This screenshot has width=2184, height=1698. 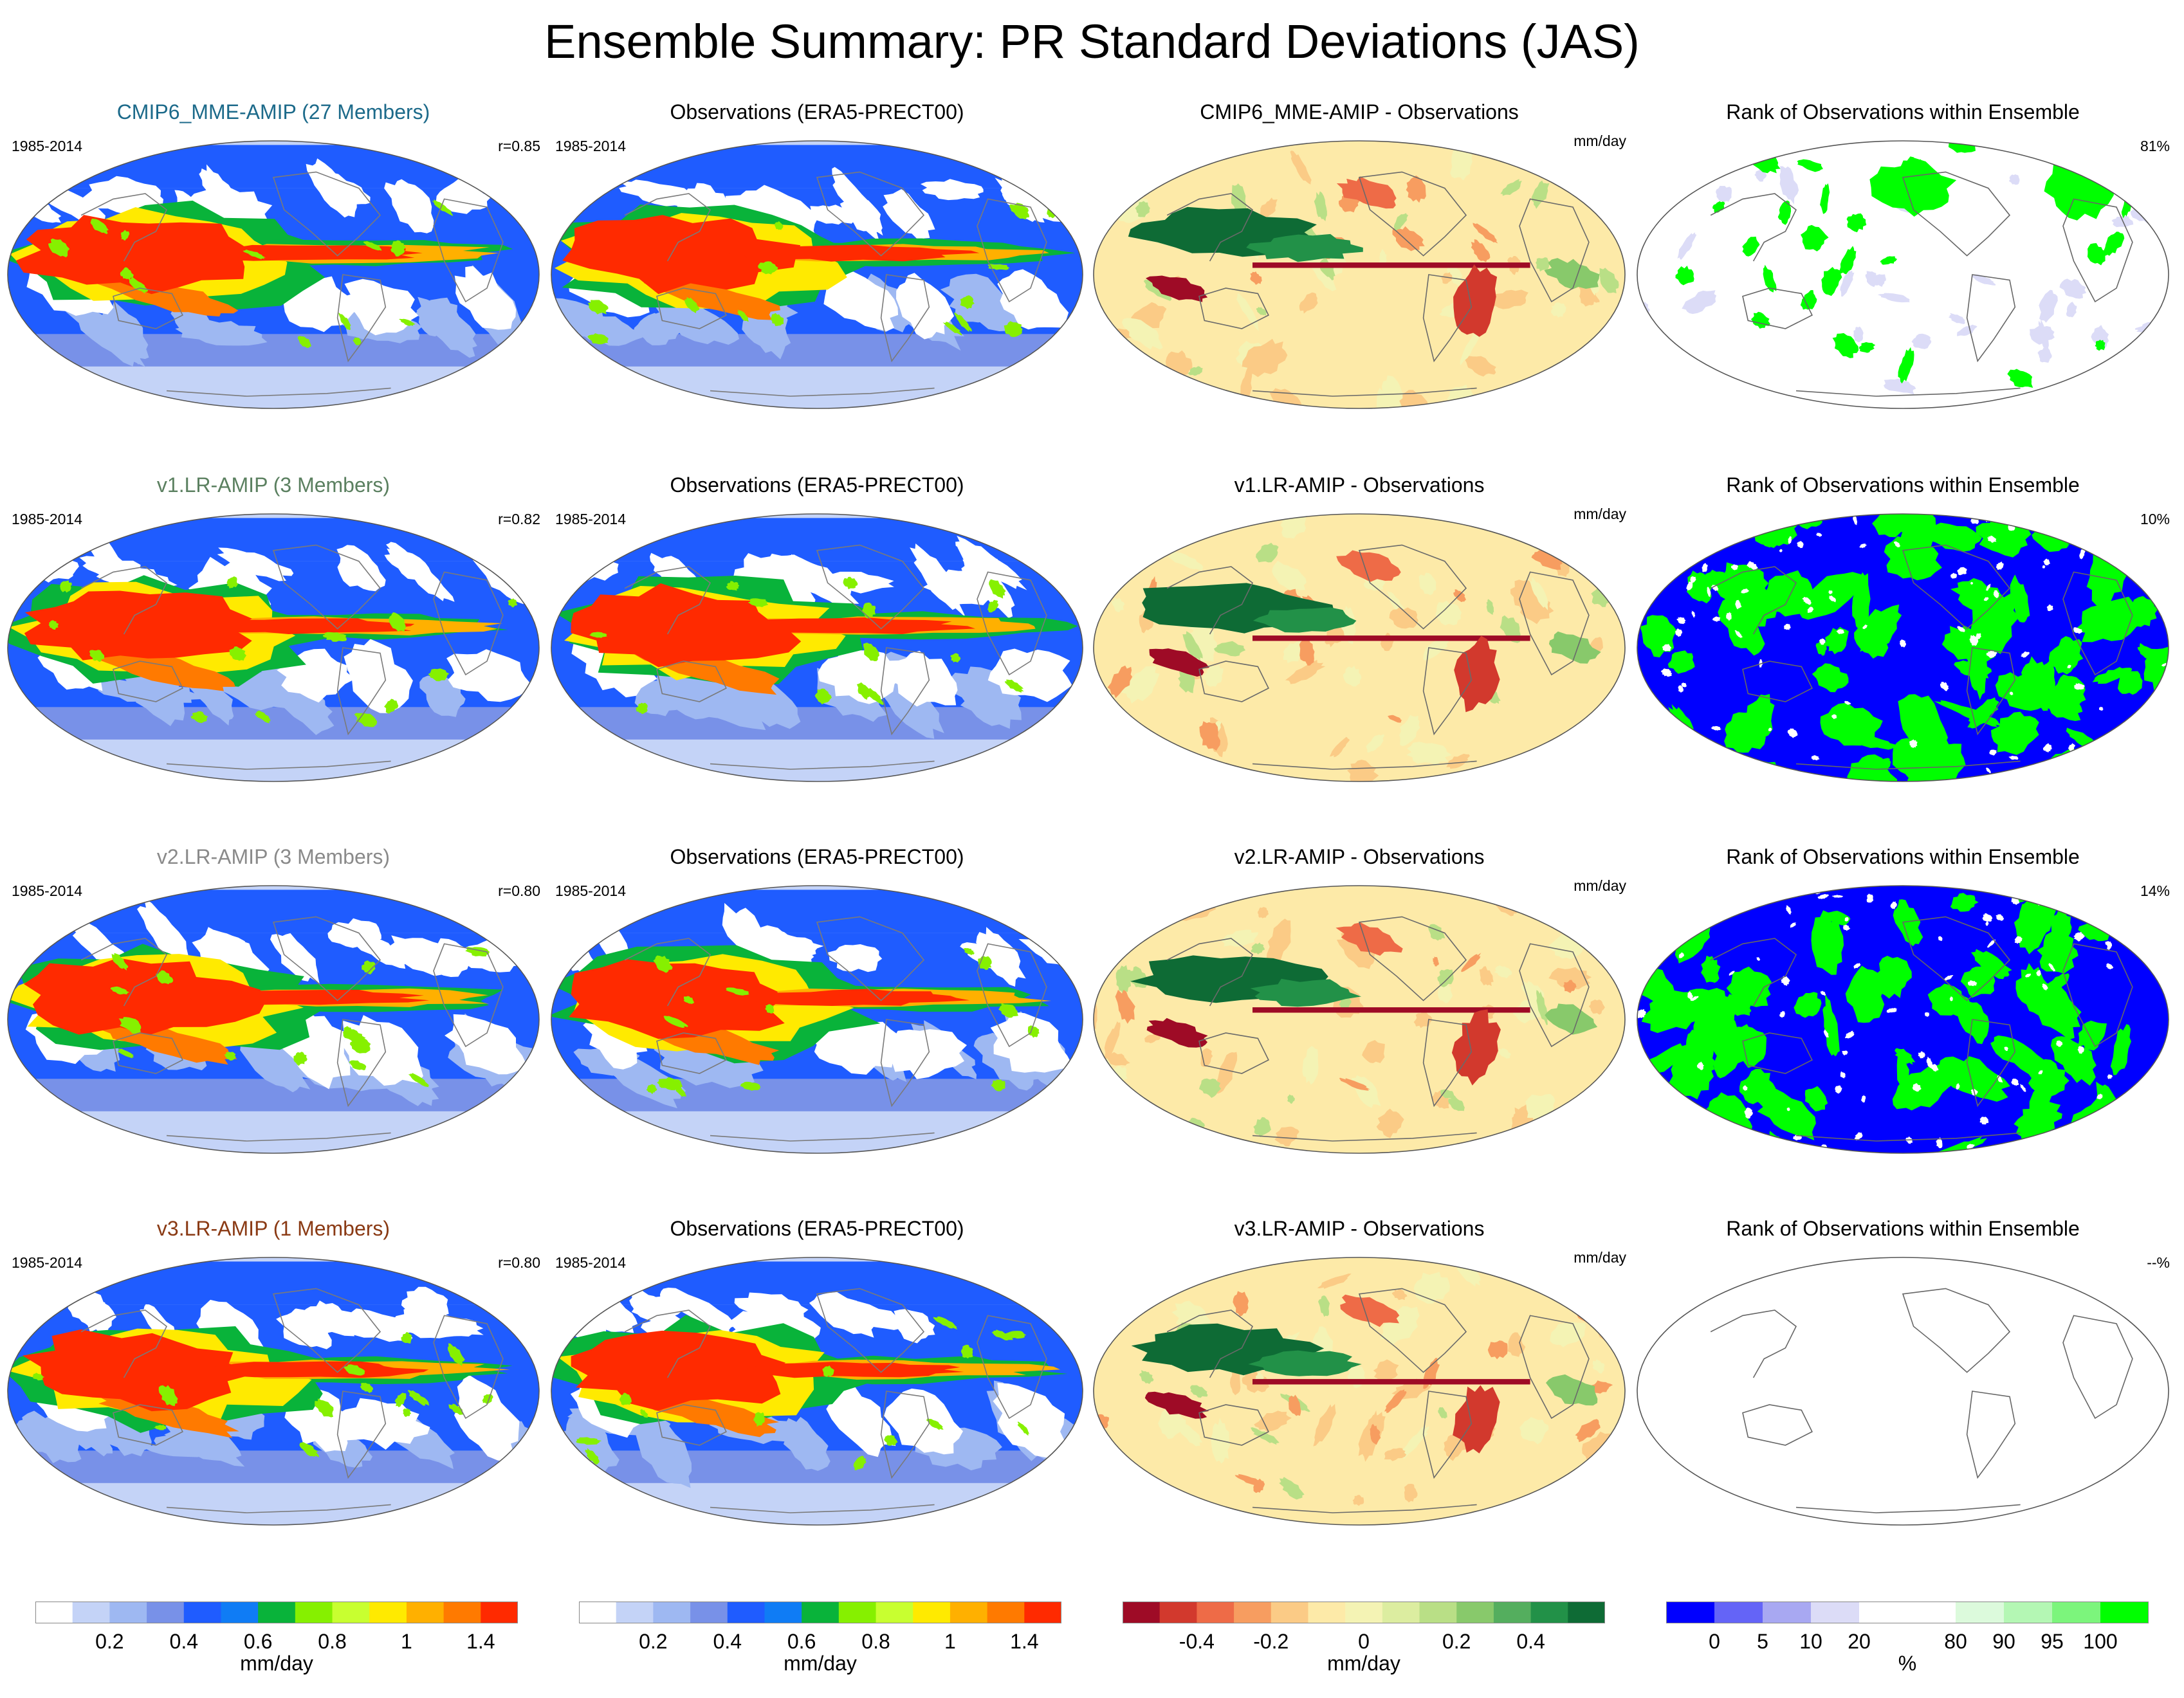 I want to click on panel-rank-row4: Rank of Observations within Ensemble --%, so click(x=1903, y=1371).